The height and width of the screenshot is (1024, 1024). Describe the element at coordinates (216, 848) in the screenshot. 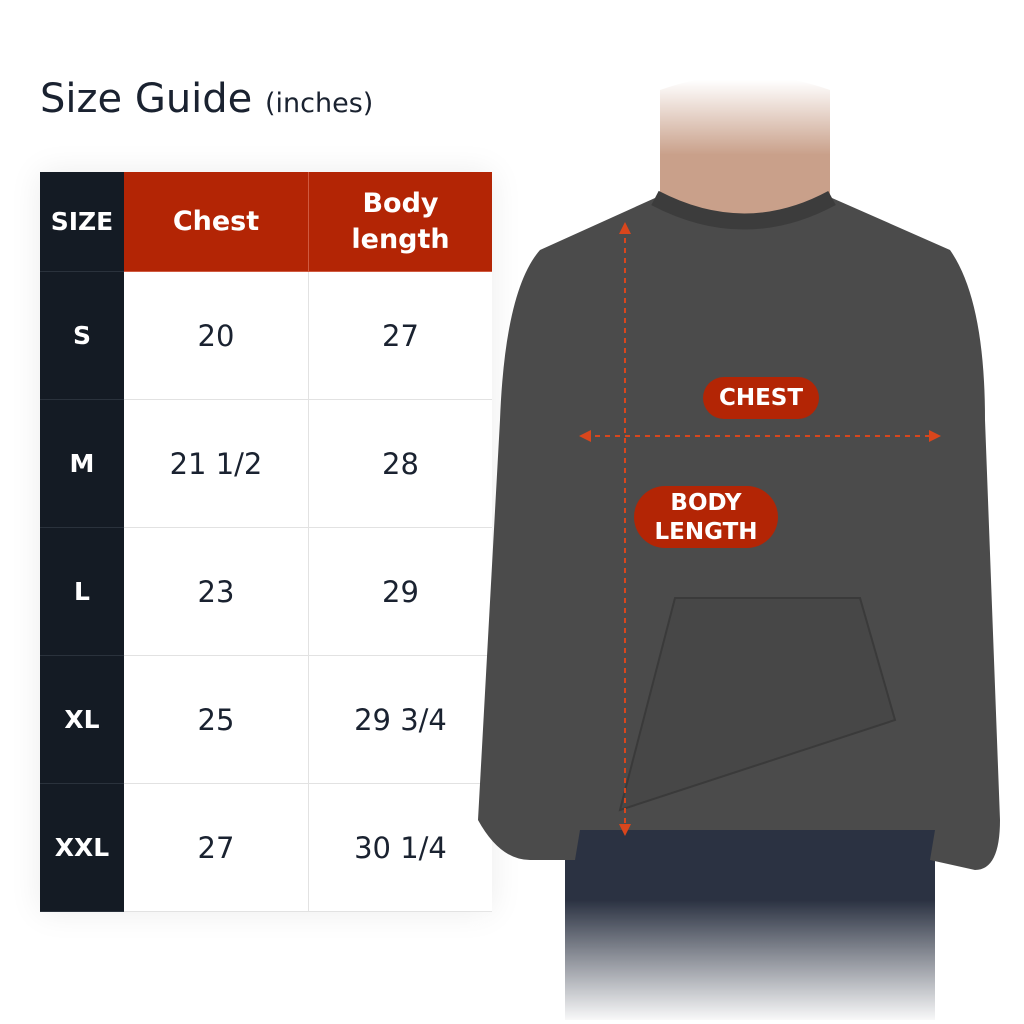

I see `cell-chest: 27` at that location.